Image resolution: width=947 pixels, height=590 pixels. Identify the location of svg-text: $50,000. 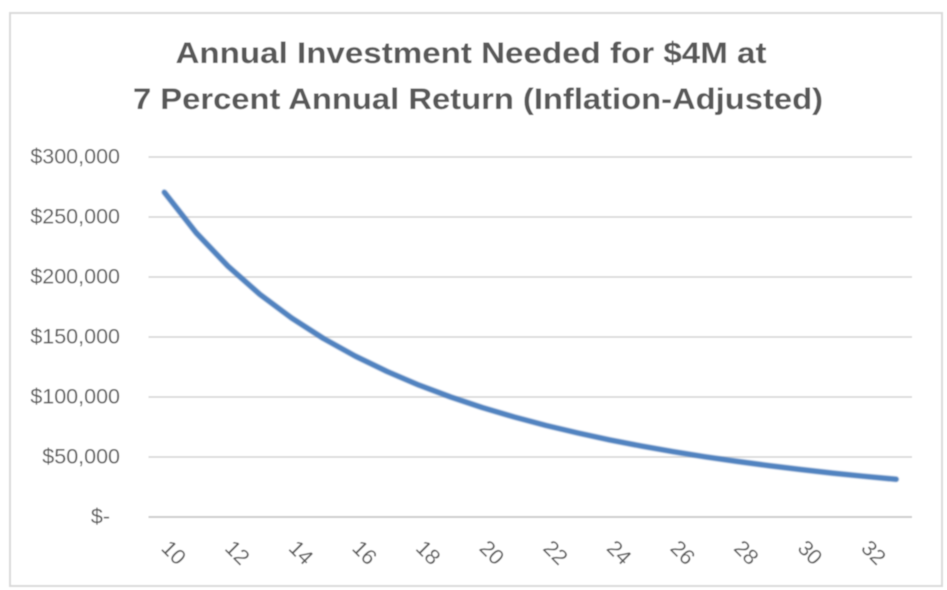
(81, 457).